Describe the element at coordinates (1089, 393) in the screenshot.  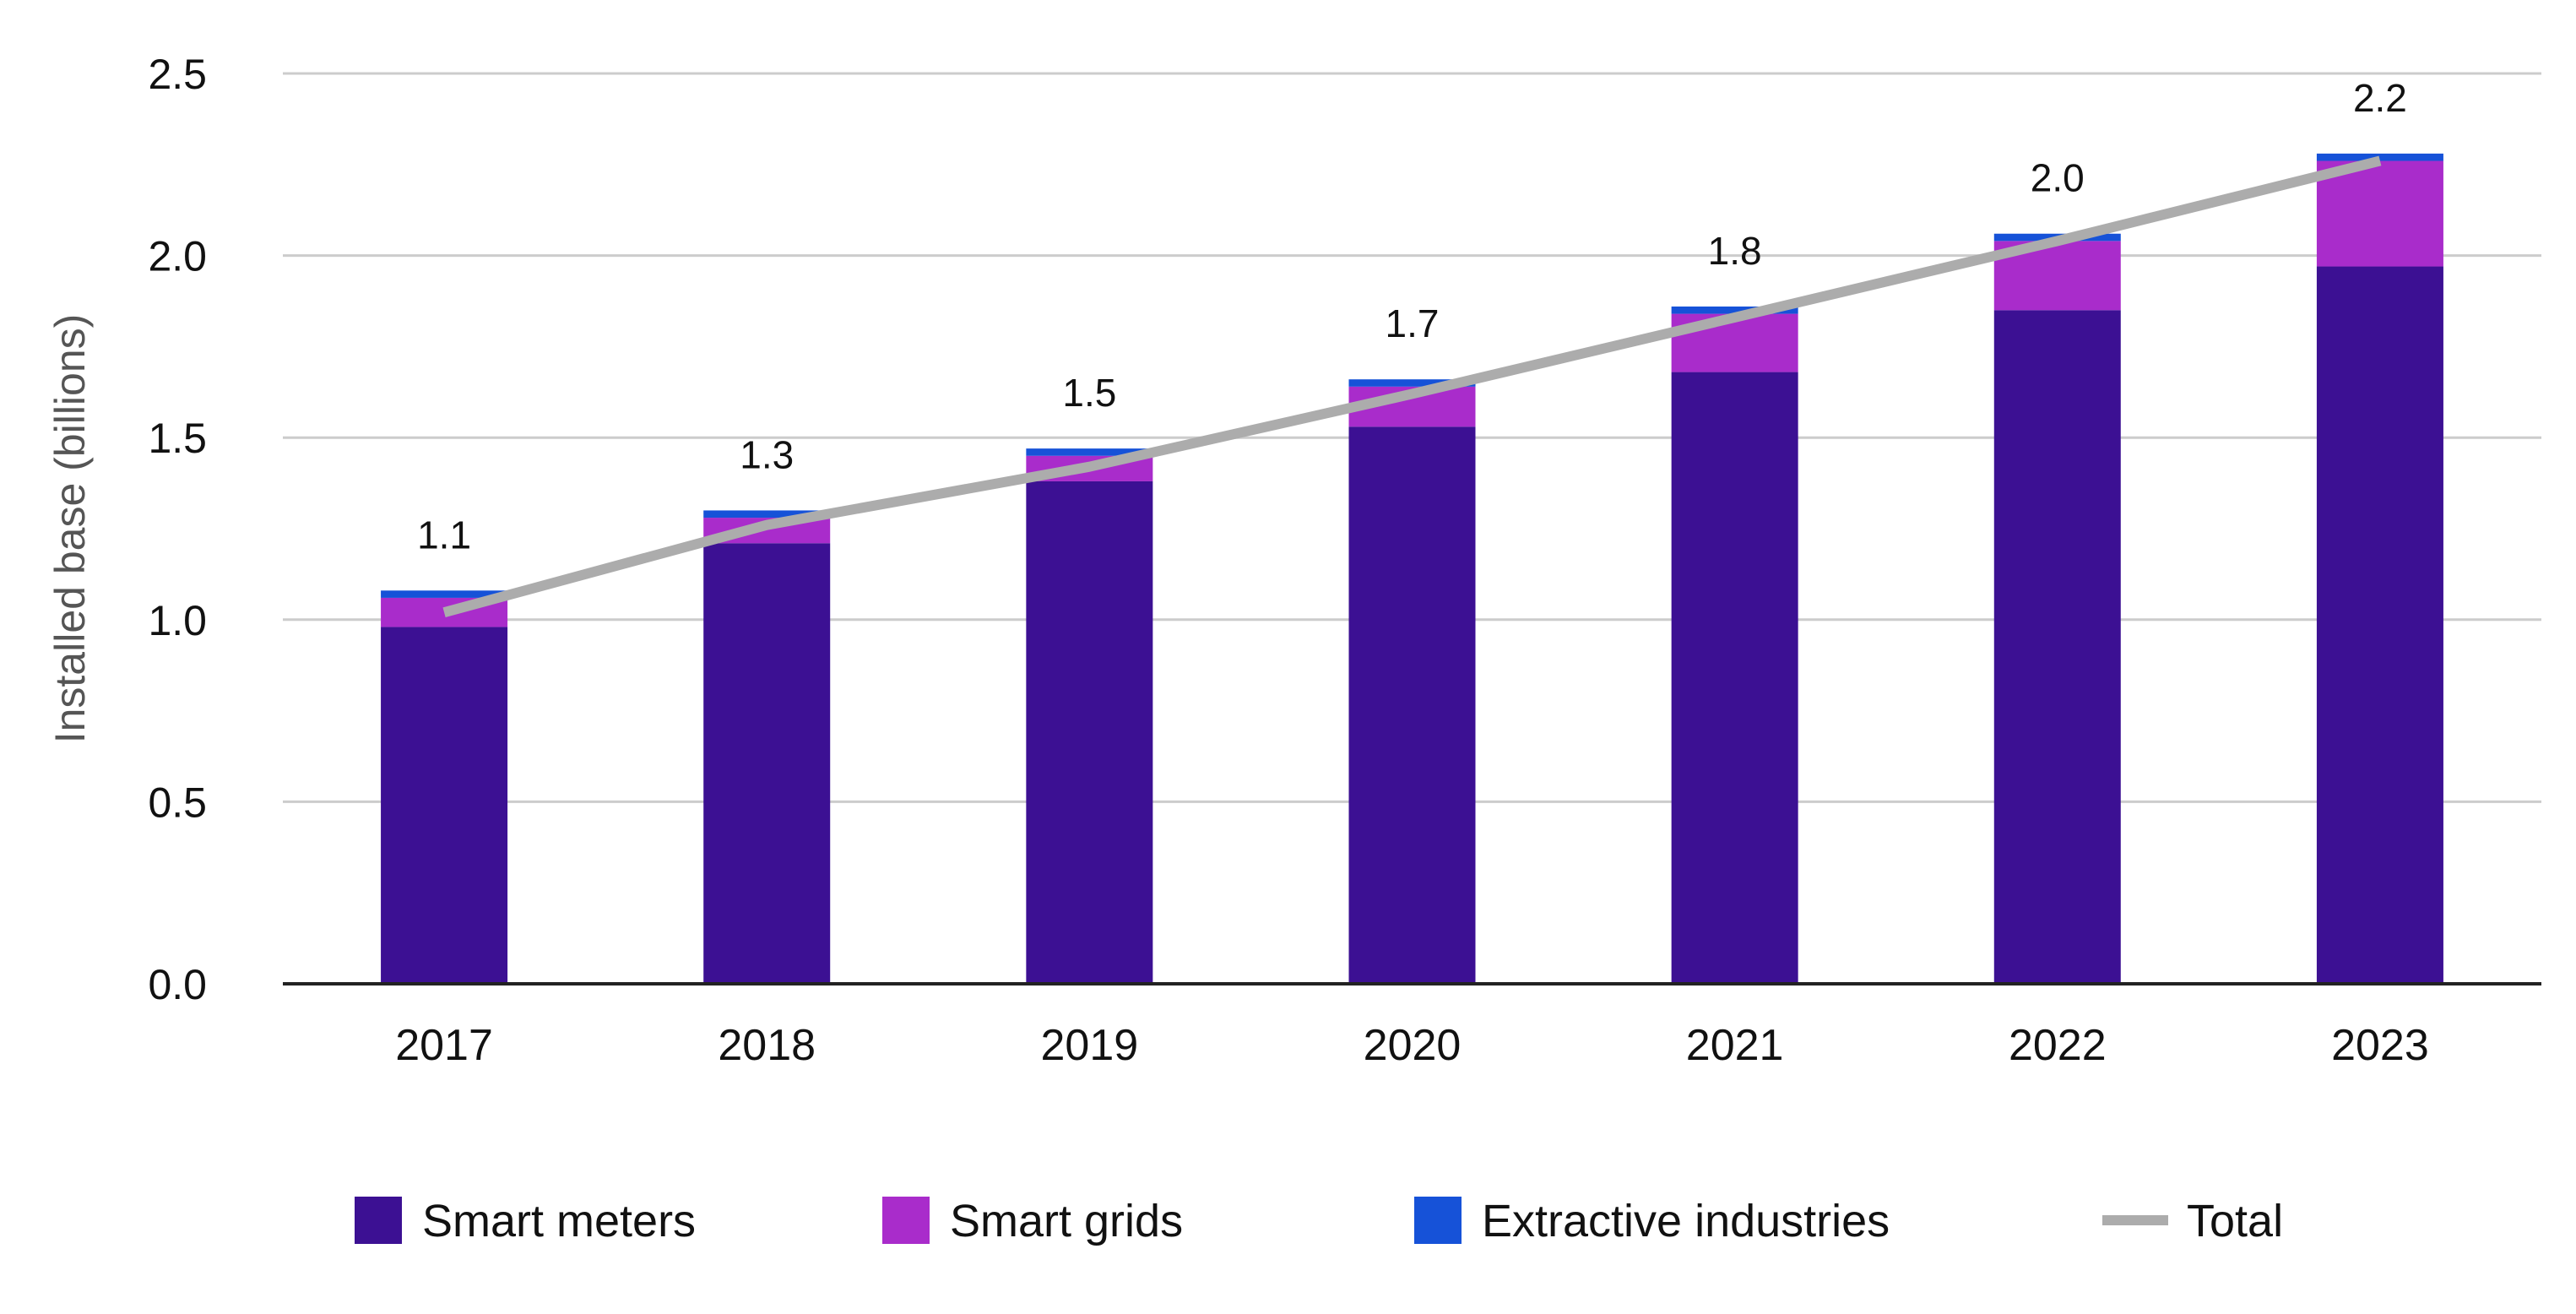
I see `total-data-label: 1.5` at that location.